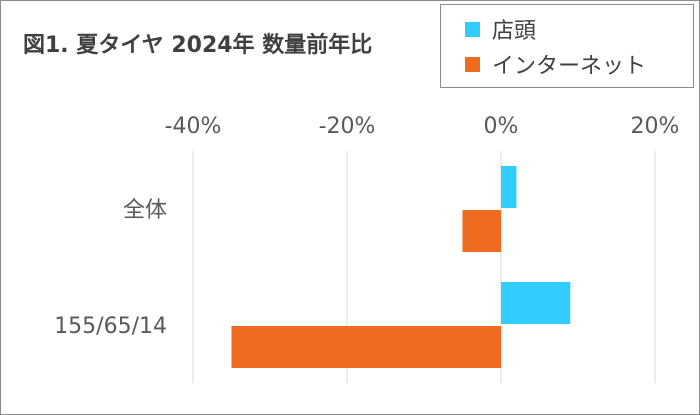 This screenshot has height=415, width=700. Describe the element at coordinates (145, 210) in the screenshot. I see `category-label-0: 全体` at that location.